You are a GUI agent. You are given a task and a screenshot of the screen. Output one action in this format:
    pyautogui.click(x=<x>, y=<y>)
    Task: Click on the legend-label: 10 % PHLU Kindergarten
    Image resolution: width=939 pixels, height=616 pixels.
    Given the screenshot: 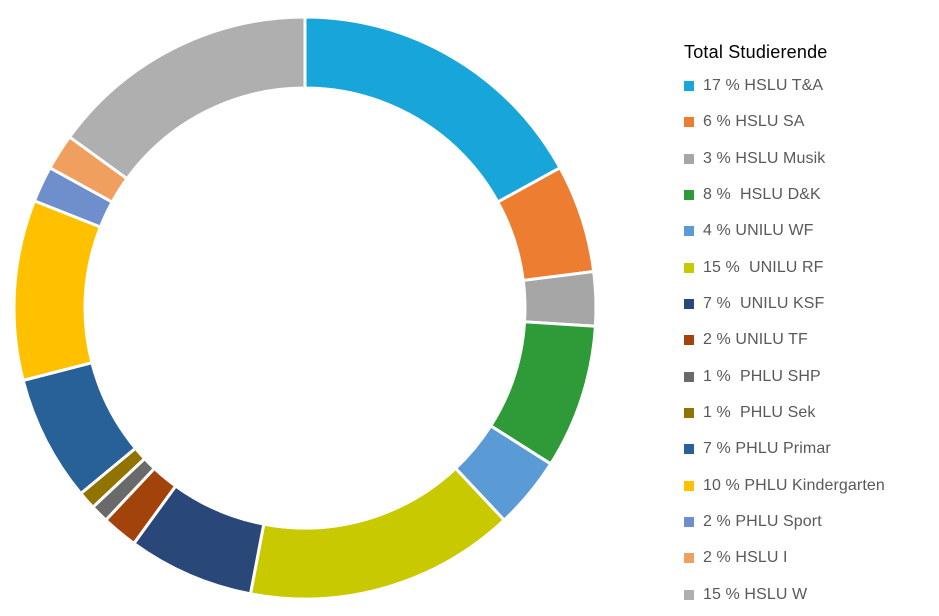 What is the action you would take?
    pyautogui.click(x=794, y=485)
    